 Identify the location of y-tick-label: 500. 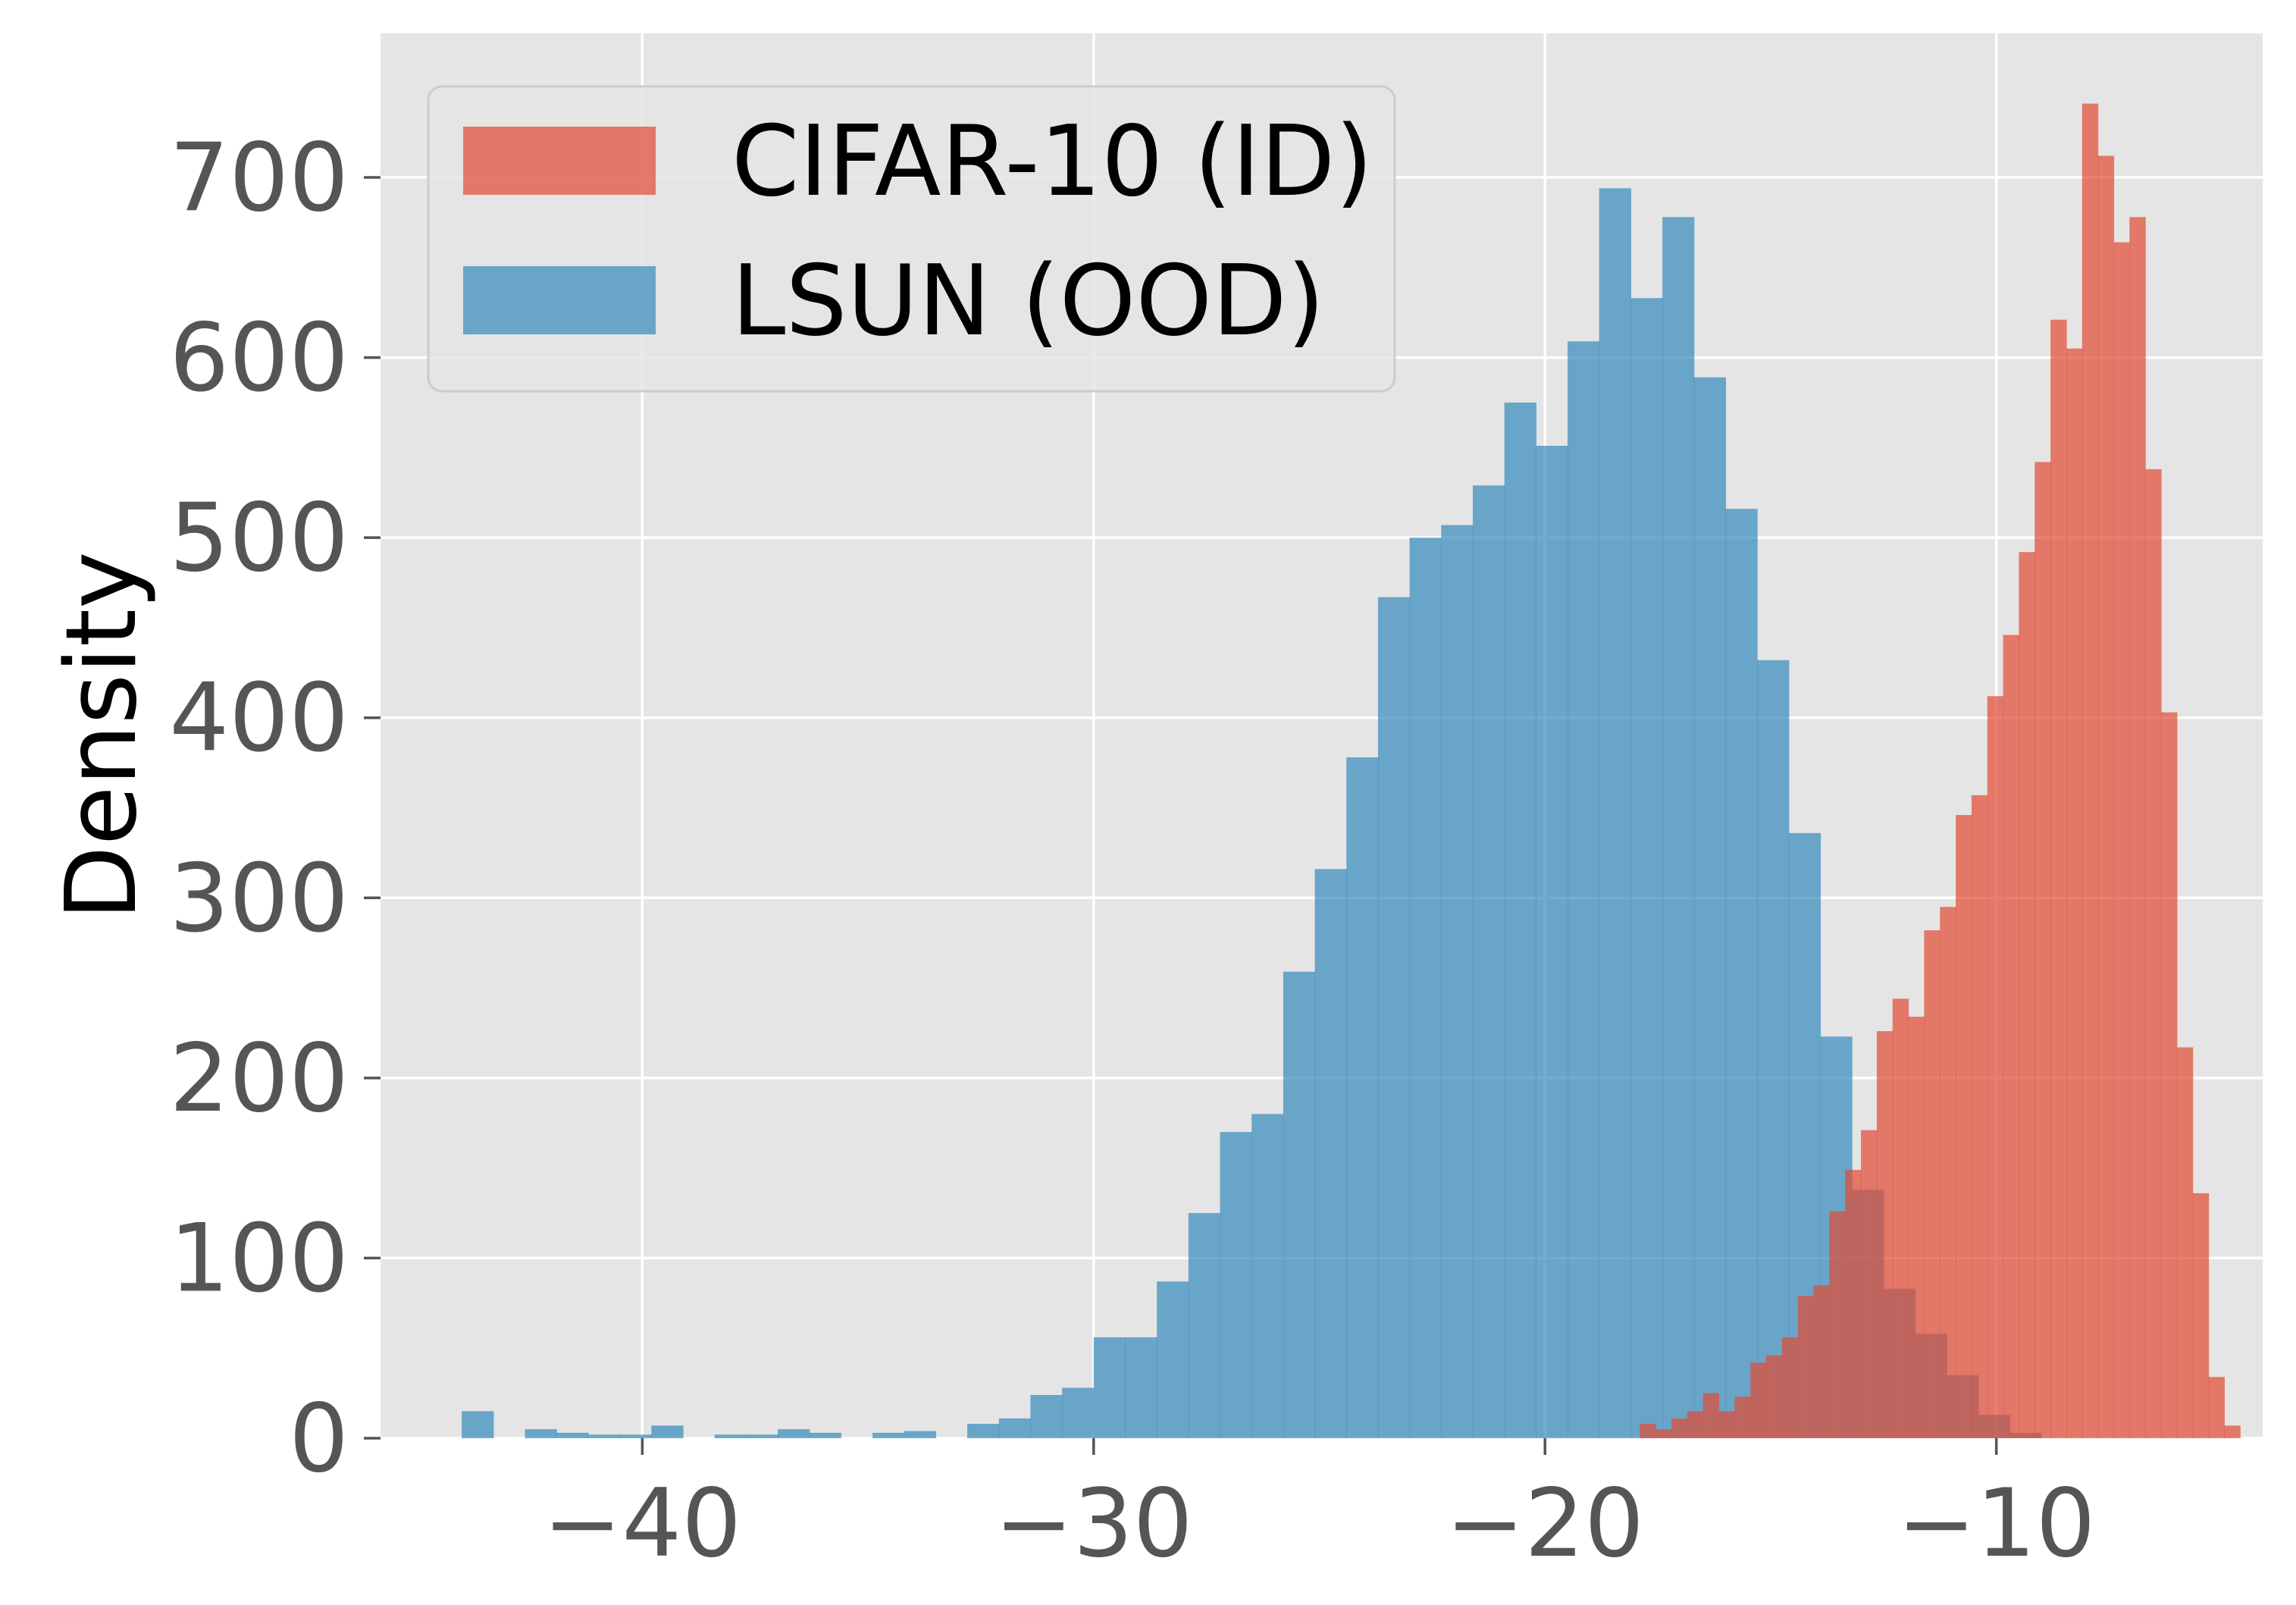
(259, 538).